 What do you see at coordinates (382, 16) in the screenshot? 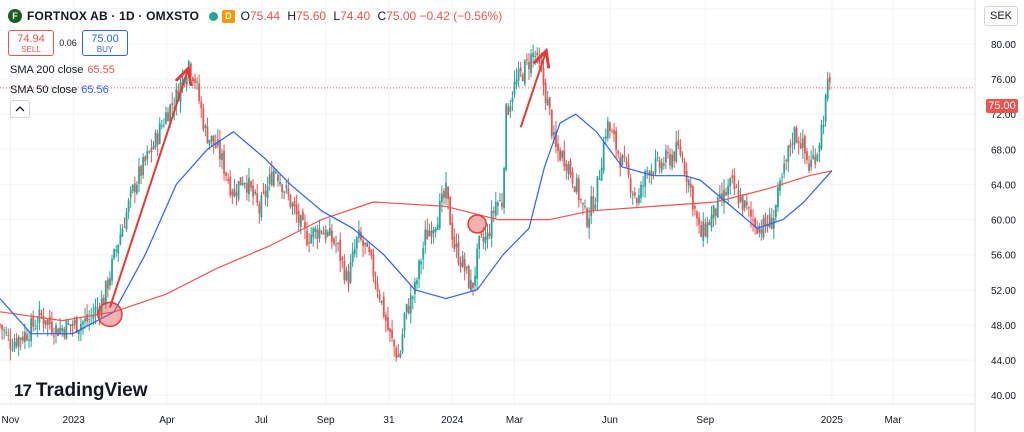
I see `close-key: C` at bounding box center [382, 16].